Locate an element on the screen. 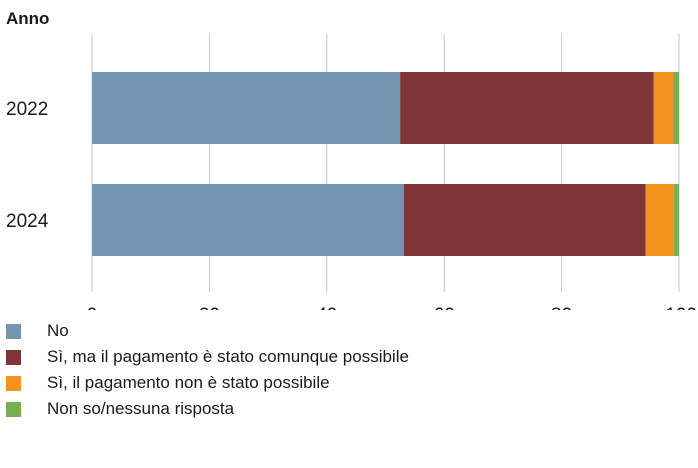 The width and height of the screenshot is (698, 468). x-tick-label-0: 0 is located at coordinates (92, 307).